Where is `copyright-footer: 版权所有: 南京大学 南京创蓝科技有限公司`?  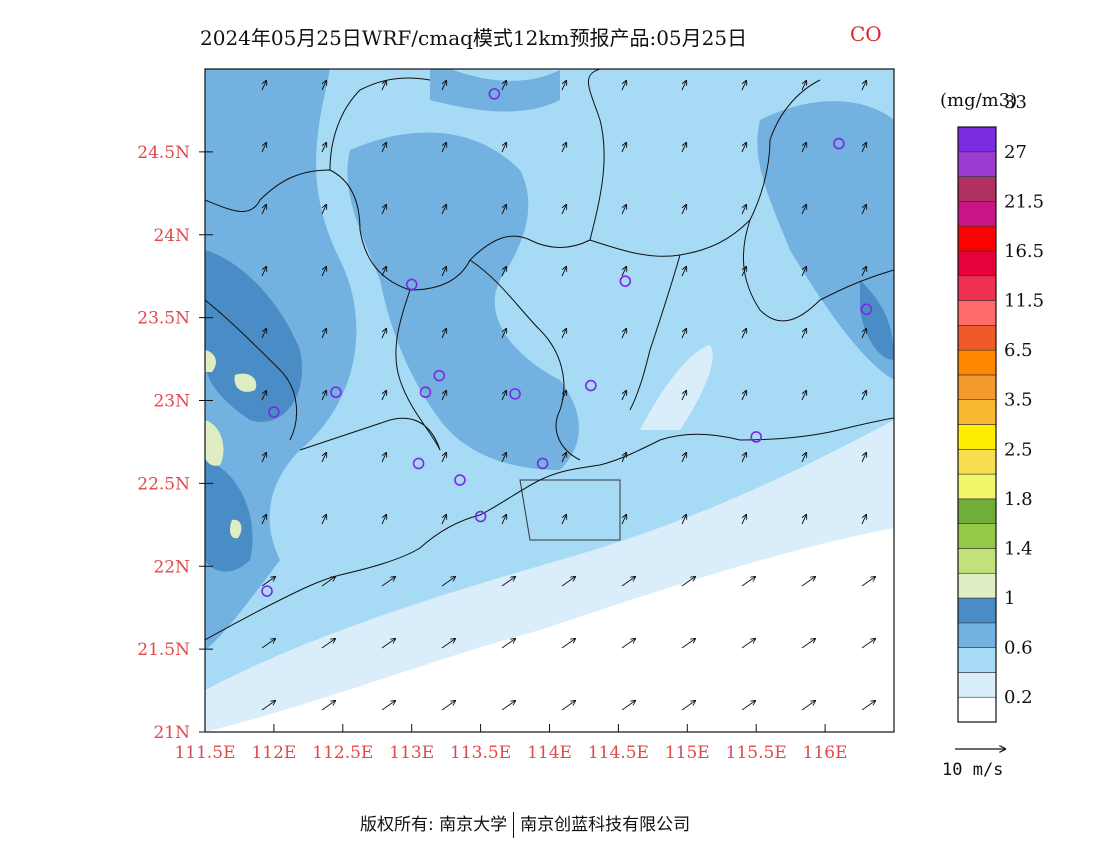
copyright-footer: 版权所有: 南京大学 南京创蓝科技有限公司 is located at coordinates (525, 824).